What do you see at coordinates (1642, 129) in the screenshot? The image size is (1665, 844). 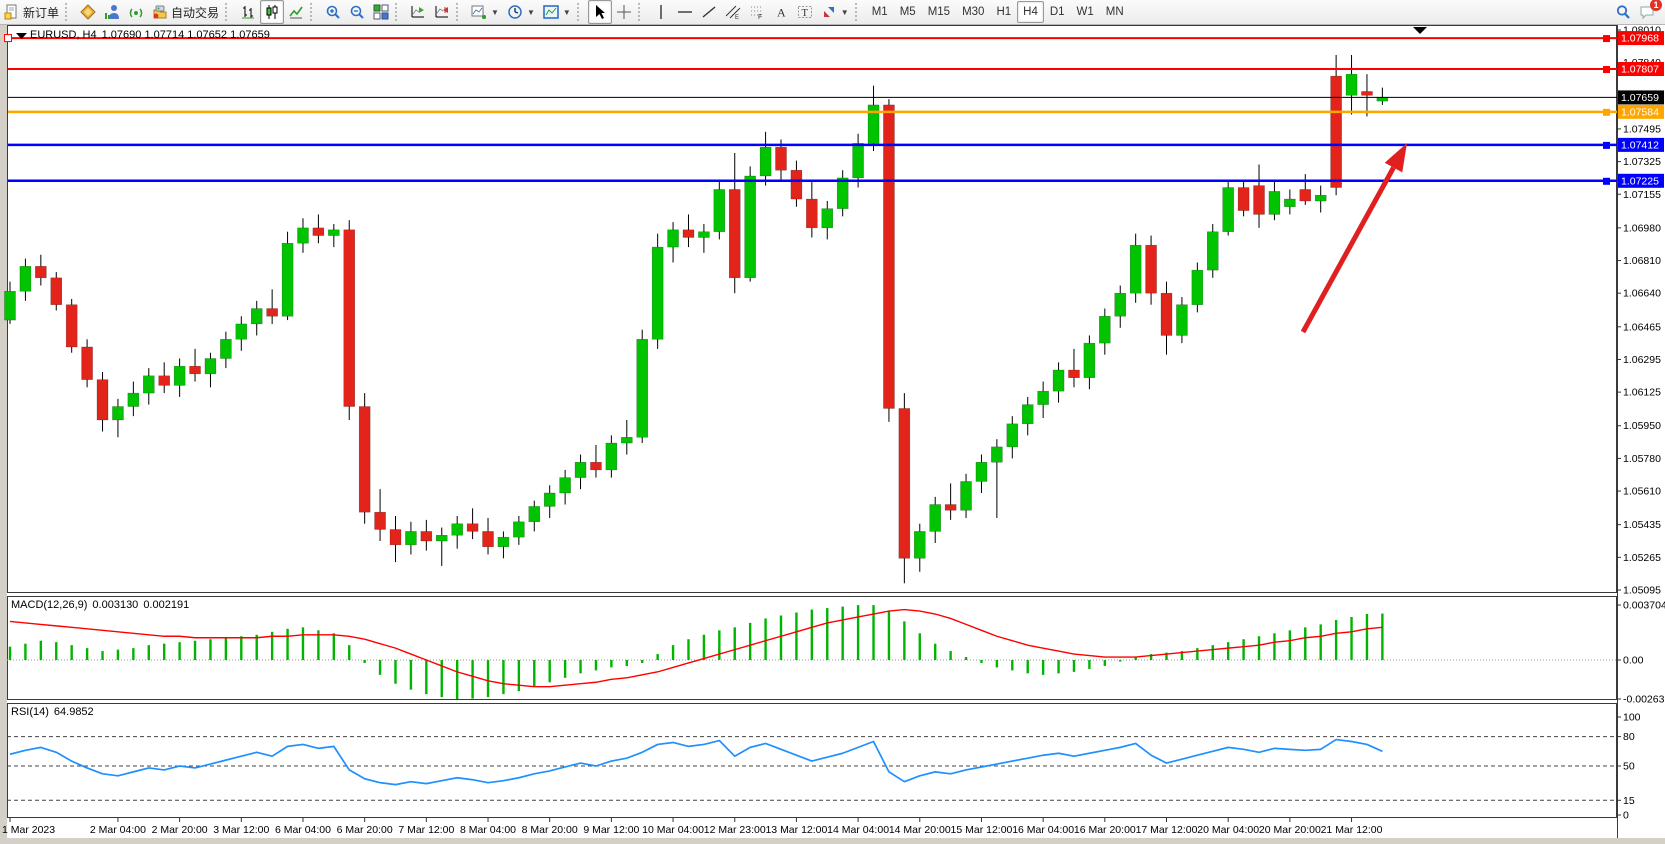 I see `price-tick-label: 1.07495` at bounding box center [1642, 129].